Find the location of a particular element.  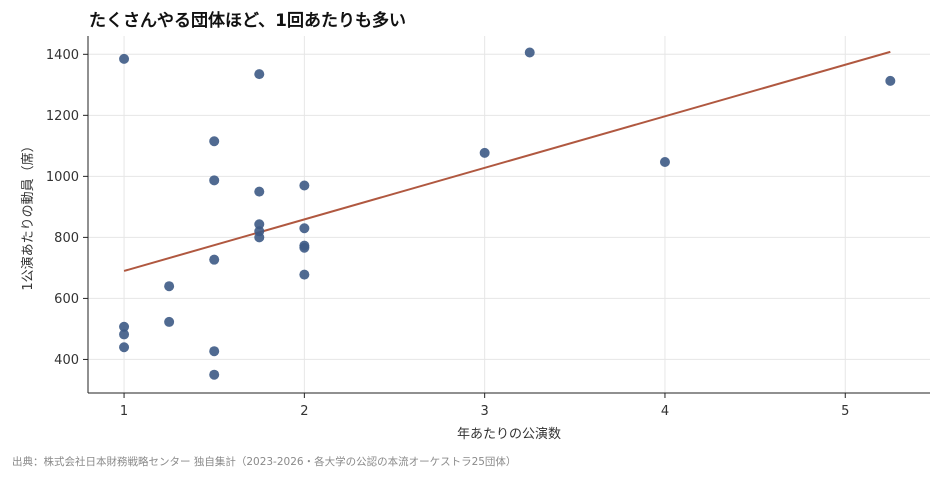

x-axis-label: 年あたりの公演数 is located at coordinates (509, 434).